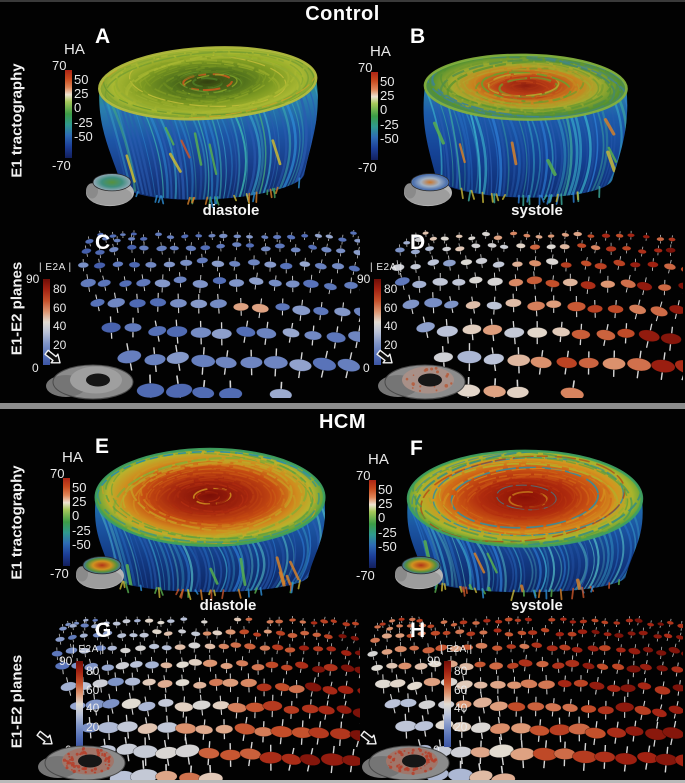  Describe the element at coordinates (228, 605) in the screenshot. I see `phase-label-hcm-diastole: diastole` at that location.